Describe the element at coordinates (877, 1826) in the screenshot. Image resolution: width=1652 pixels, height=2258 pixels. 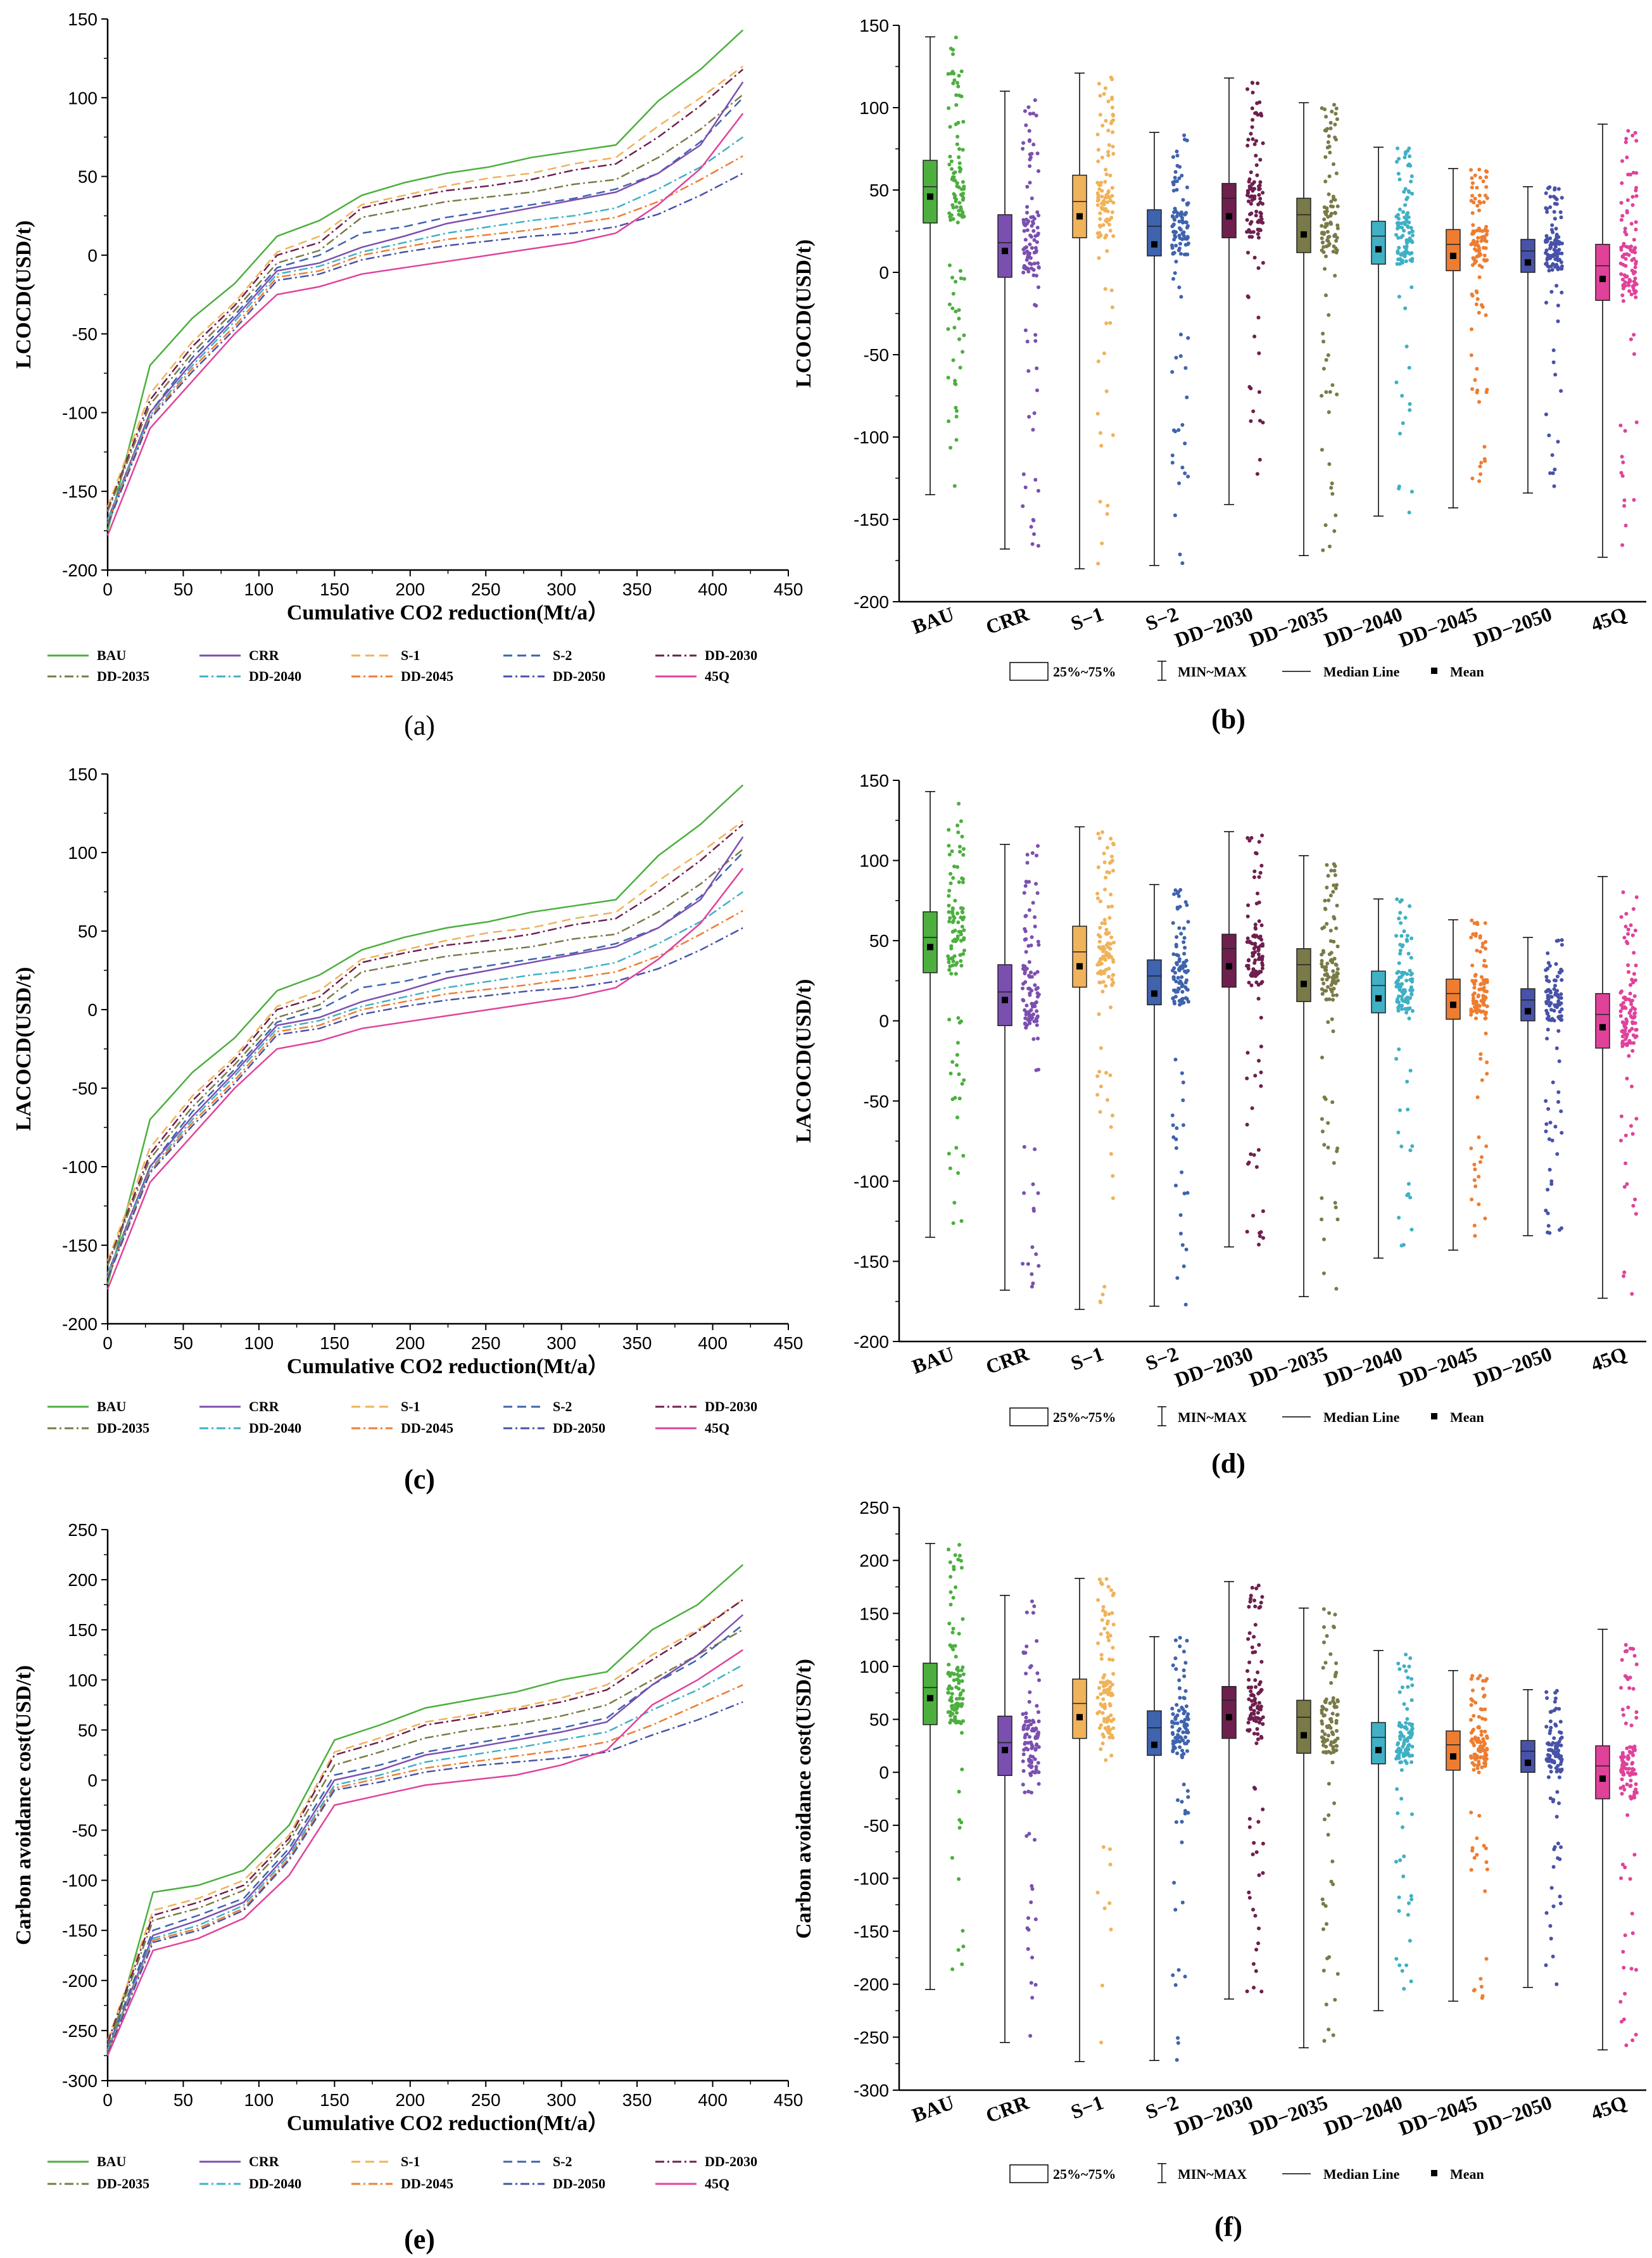
I see `y-tick-label: -50` at that location.